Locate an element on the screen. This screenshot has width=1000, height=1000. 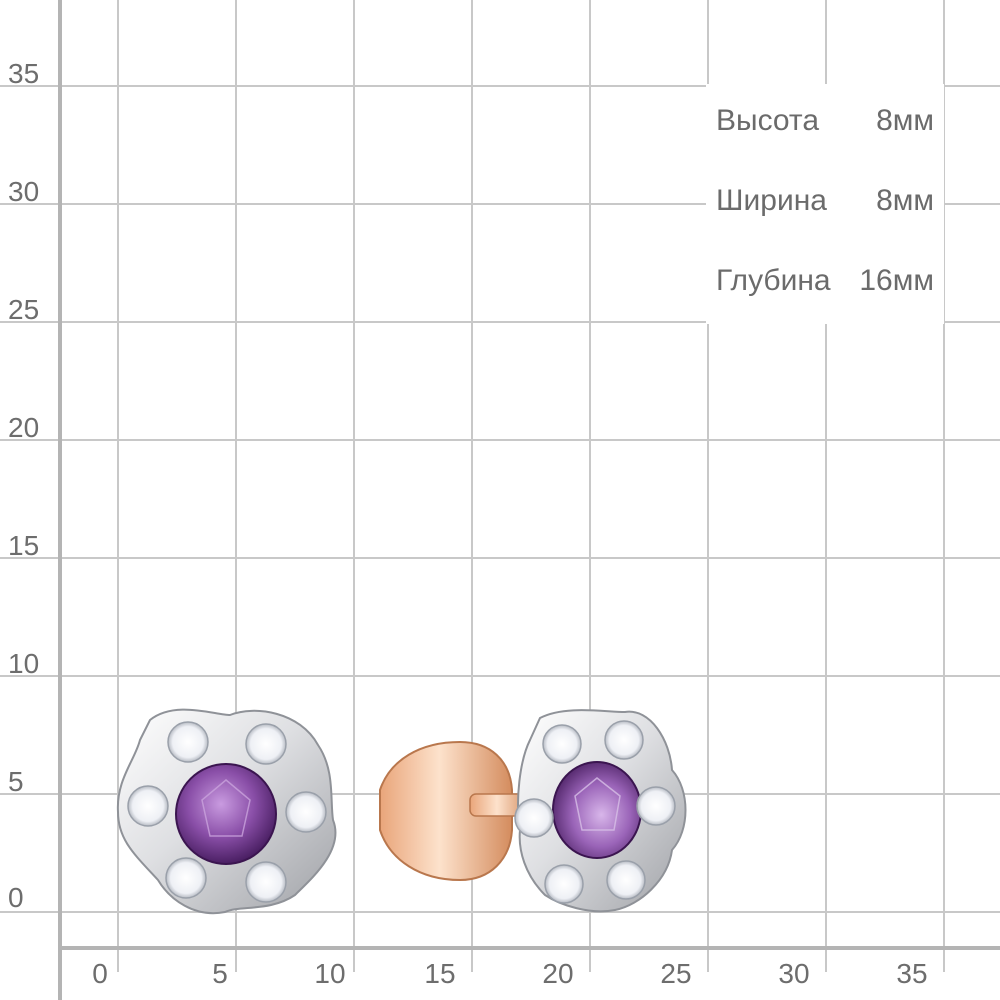
y-tick-label: 35 is located at coordinates (24, 73).